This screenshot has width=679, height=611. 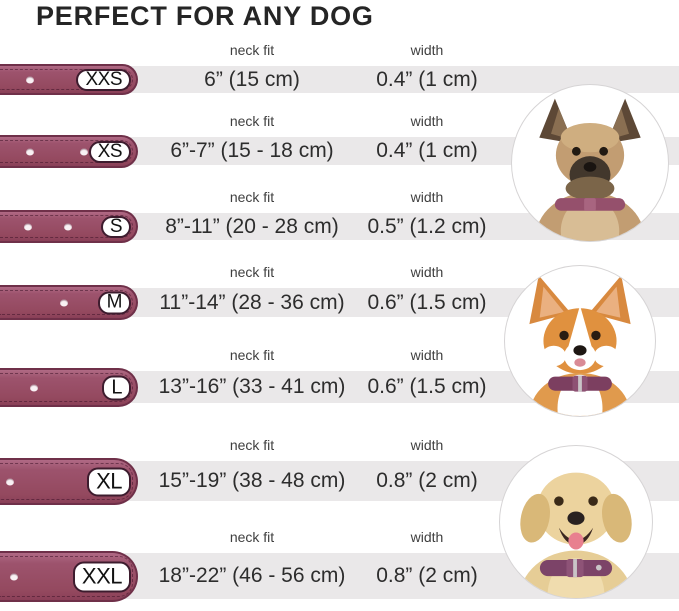 I want to click on size-badge: XXL, so click(x=101, y=576).